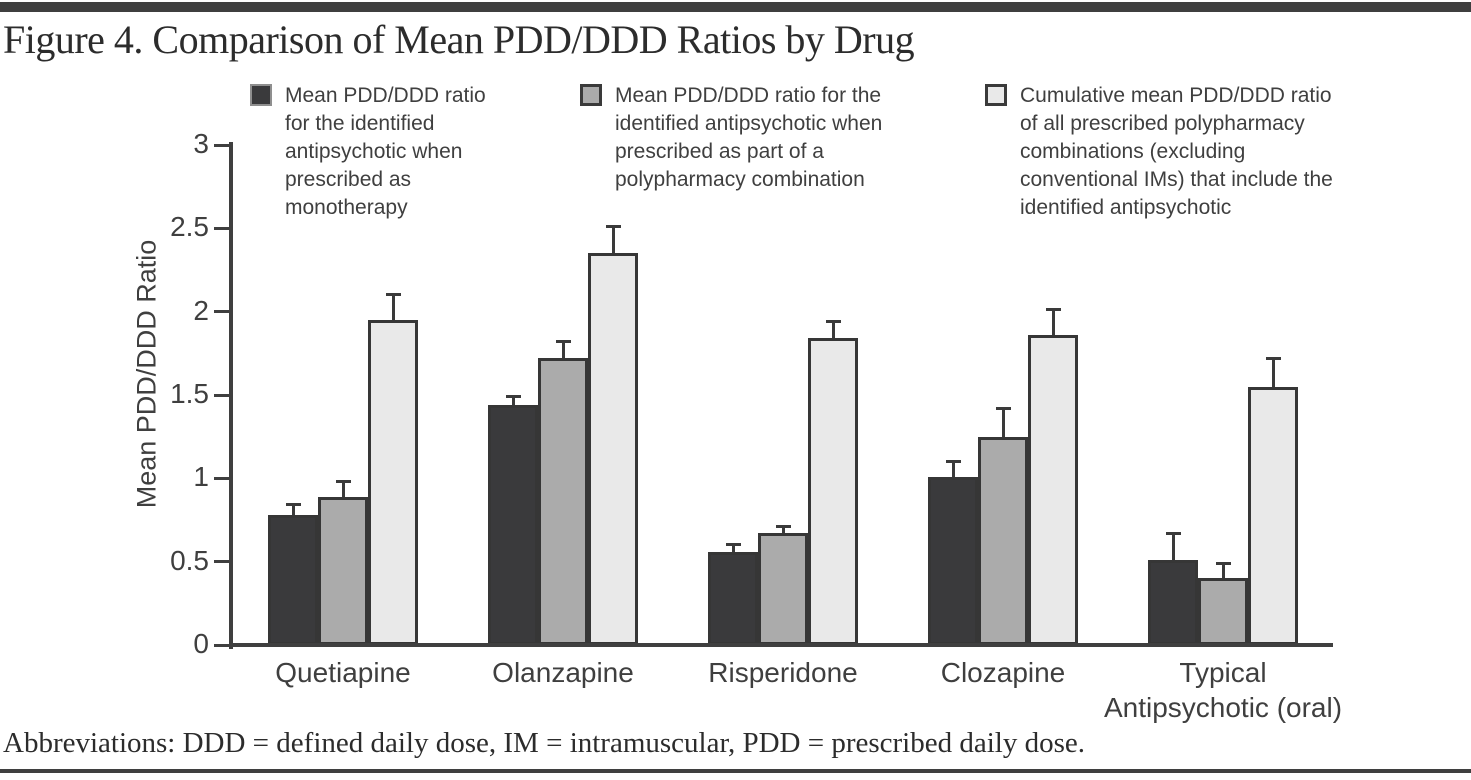 This screenshot has height=780, width=1471. What do you see at coordinates (189, 393) in the screenshot?
I see `y-tick-label: 1.5` at bounding box center [189, 393].